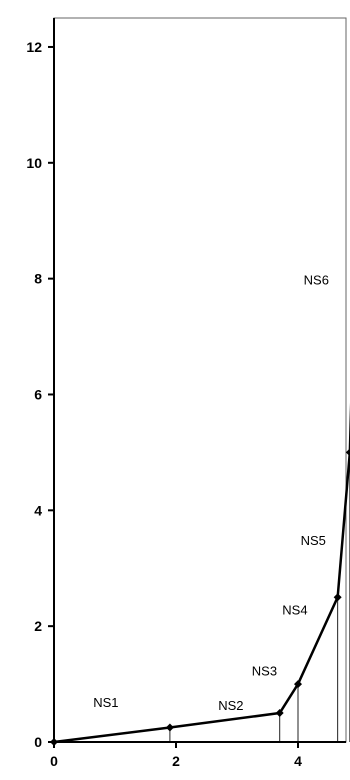  I want to click on x-tick-label: 4, so click(298, 761).